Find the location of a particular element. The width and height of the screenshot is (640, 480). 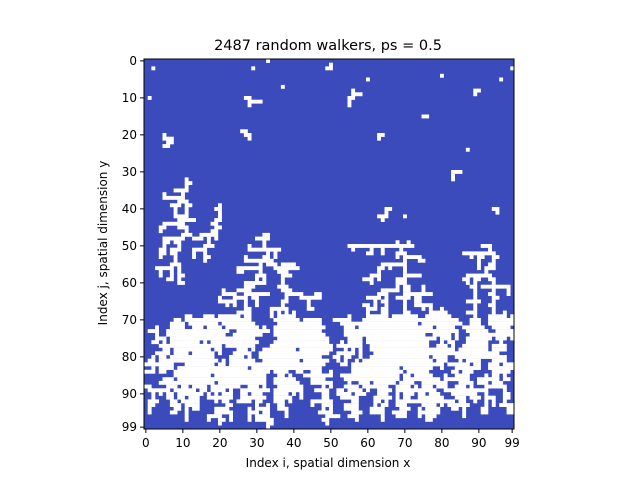

x-tick-label: 70 is located at coordinates (404, 443).